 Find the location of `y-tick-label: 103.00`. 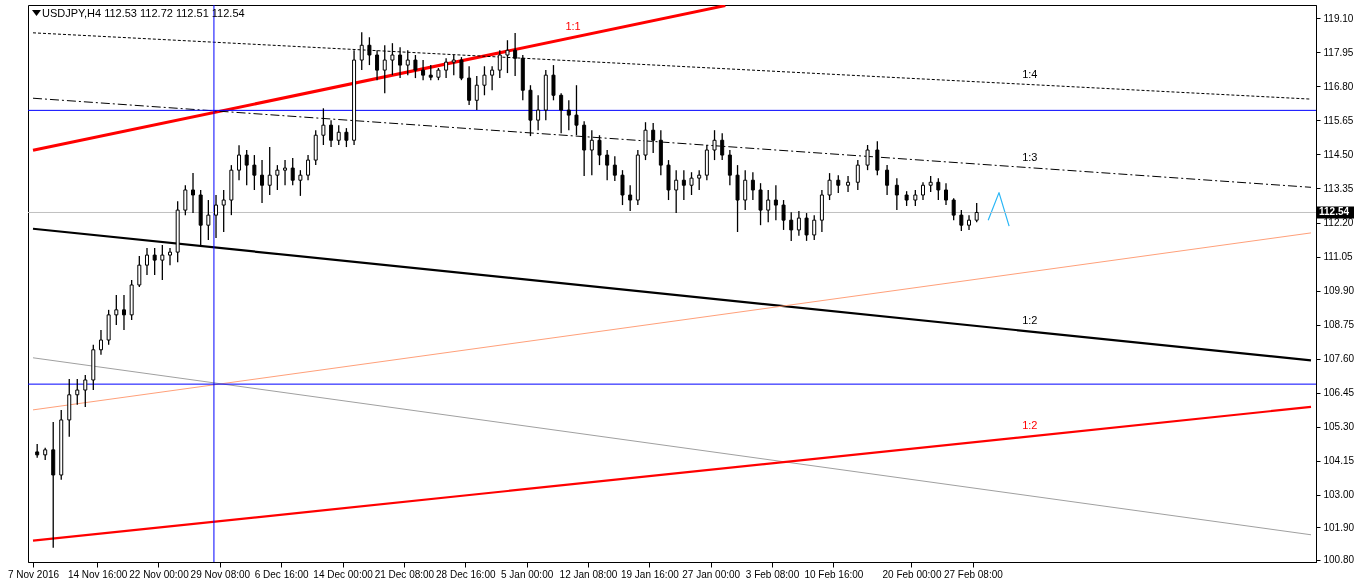

y-tick-label: 103.00 is located at coordinates (1339, 495).